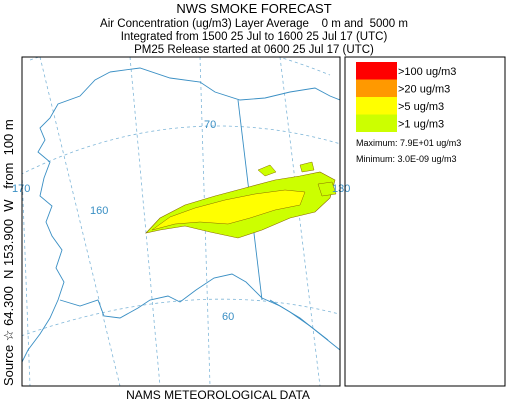 The width and height of the screenshot is (509, 406). Describe the element at coordinates (253, 8) in the screenshot. I see `title: NWS SMOKE FORECAST` at that location.